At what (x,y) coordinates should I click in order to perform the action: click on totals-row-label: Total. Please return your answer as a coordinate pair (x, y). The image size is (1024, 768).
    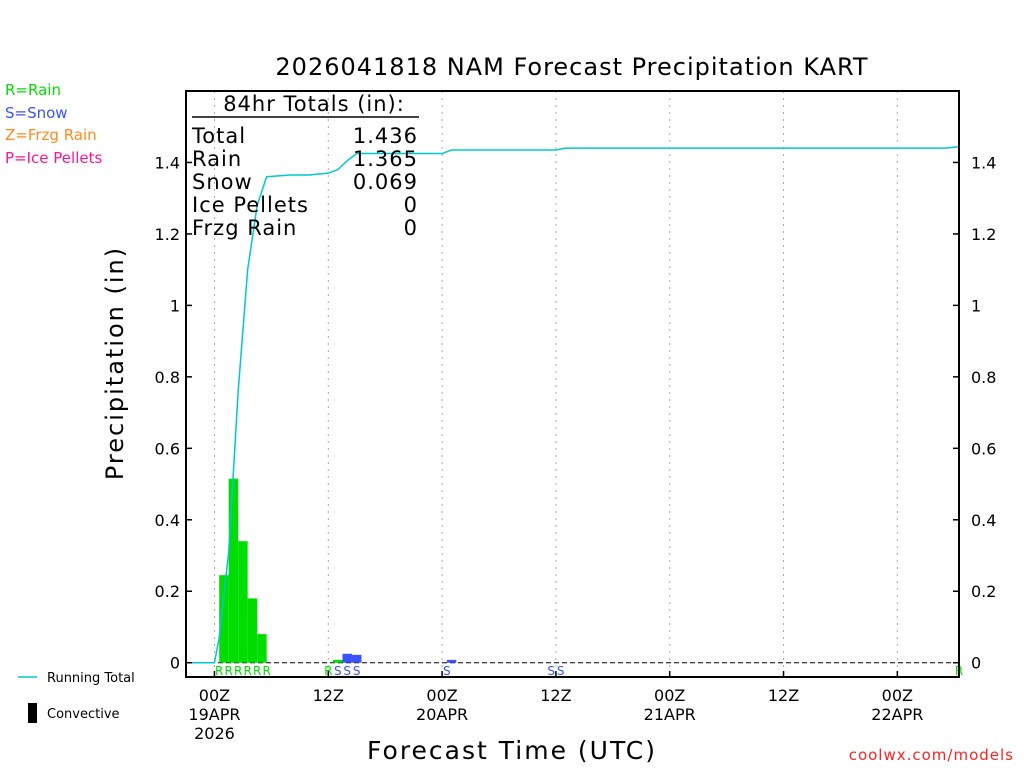
    Looking at the image, I should click on (218, 136).